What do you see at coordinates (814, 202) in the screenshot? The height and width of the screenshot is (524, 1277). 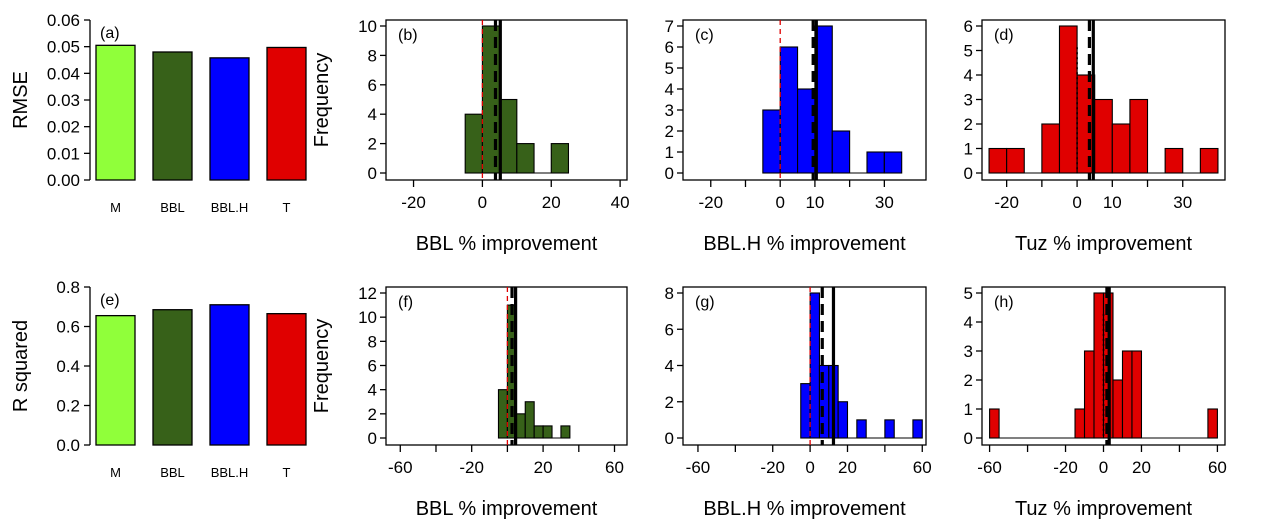 I see `x-tick-label: 10` at bounding box center [814, 202].